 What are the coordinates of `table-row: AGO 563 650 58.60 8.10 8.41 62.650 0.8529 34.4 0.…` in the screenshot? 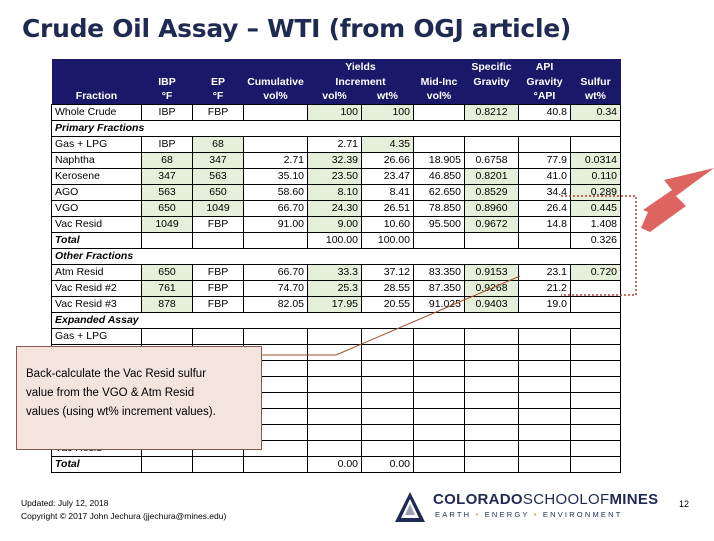 It's located at (336, 192).